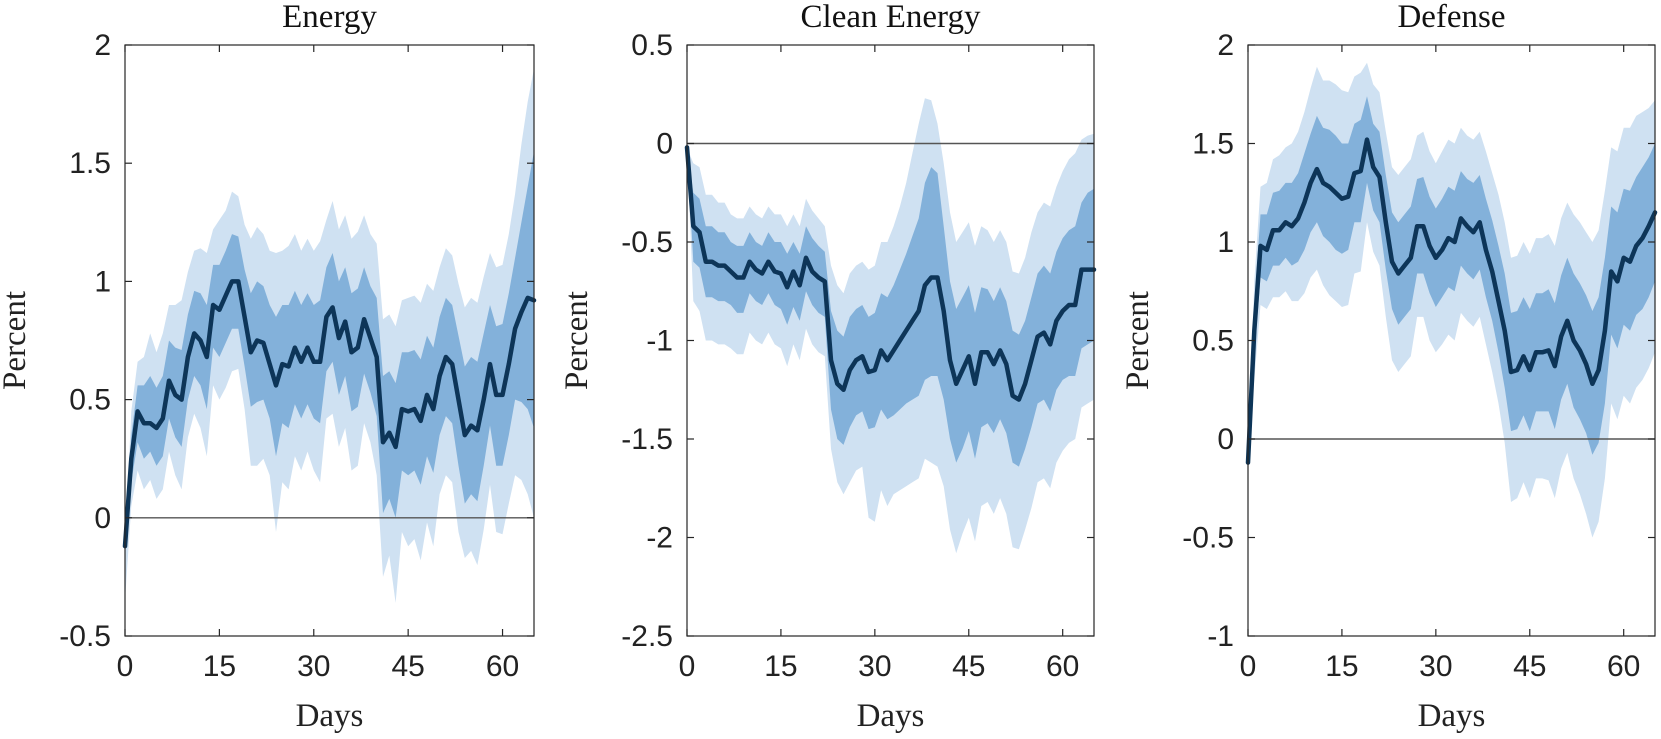  I want to click on clean-energy-xtick-label: 45, so click(968, 666).